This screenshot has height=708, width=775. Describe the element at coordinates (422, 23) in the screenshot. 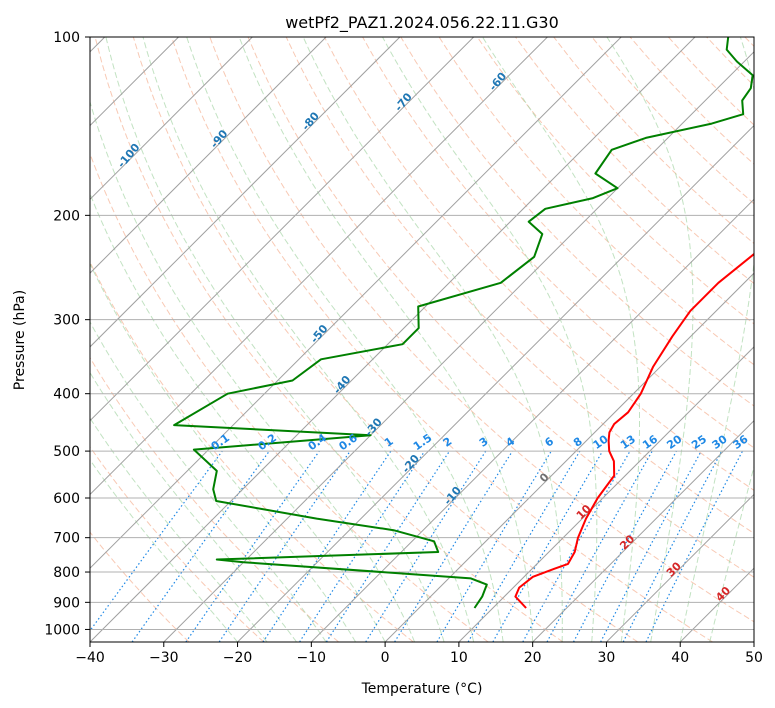

I see `chart-title: wetPf2_PAZ1.2024.056.22.11.G30` at that location.